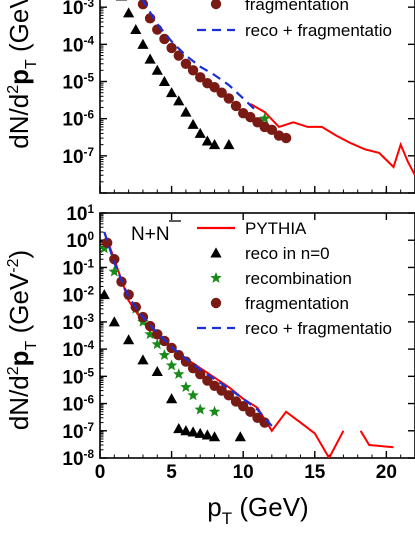 This screenshot has height=537, width=415. I want to click on y-axis-label-top: dN/d2pT (GeV, so click(22, 74).